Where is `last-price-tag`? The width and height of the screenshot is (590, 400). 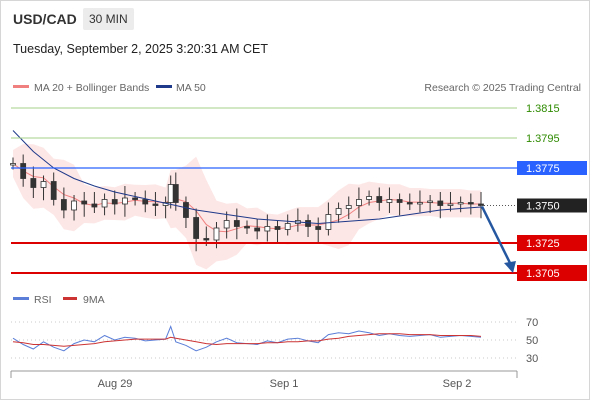 last-price-tag is located at coordinates (552, 205).